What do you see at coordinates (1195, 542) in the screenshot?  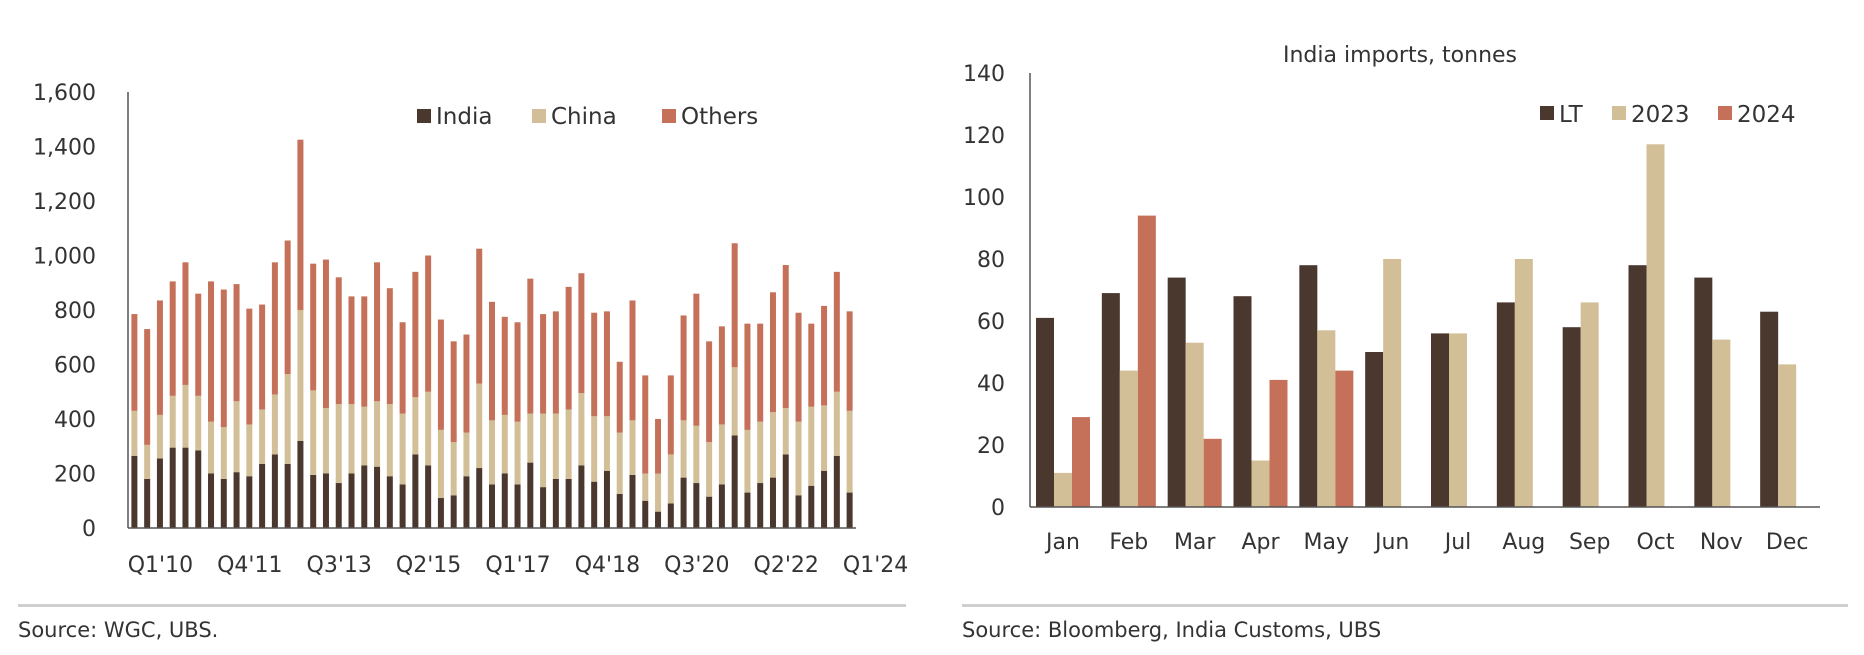 I see `right-x-tick-label: Mar` at bounding box center [1195, 542].